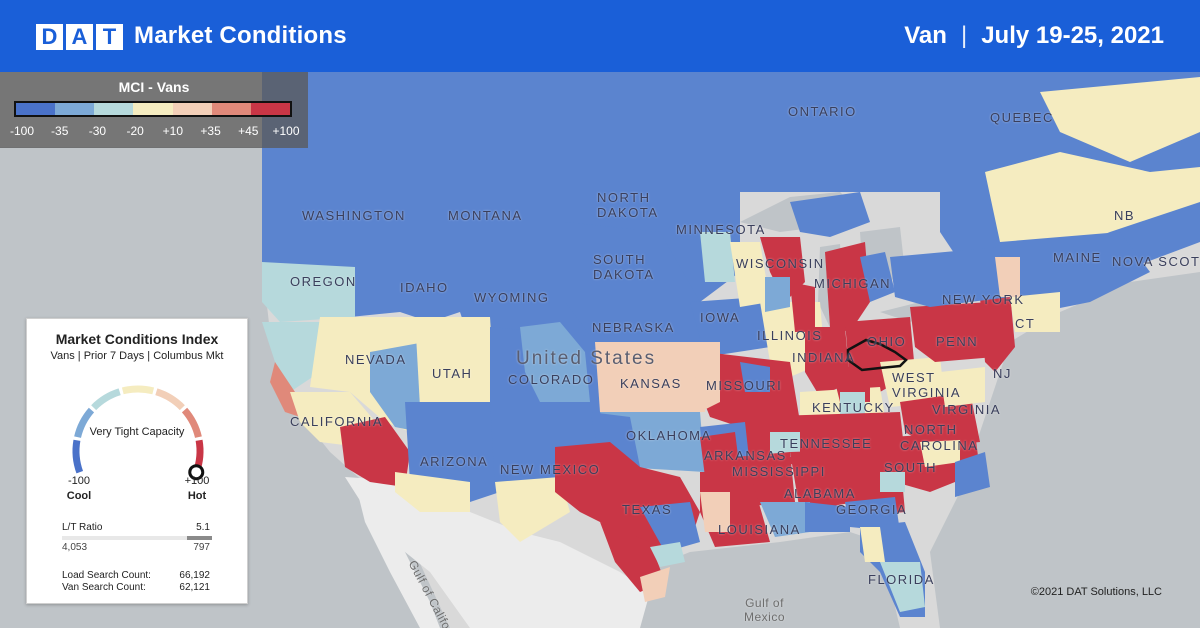  Describe the element at coordinates (912, 382) in the screenshot. I see `region-west-virginia` at that location.